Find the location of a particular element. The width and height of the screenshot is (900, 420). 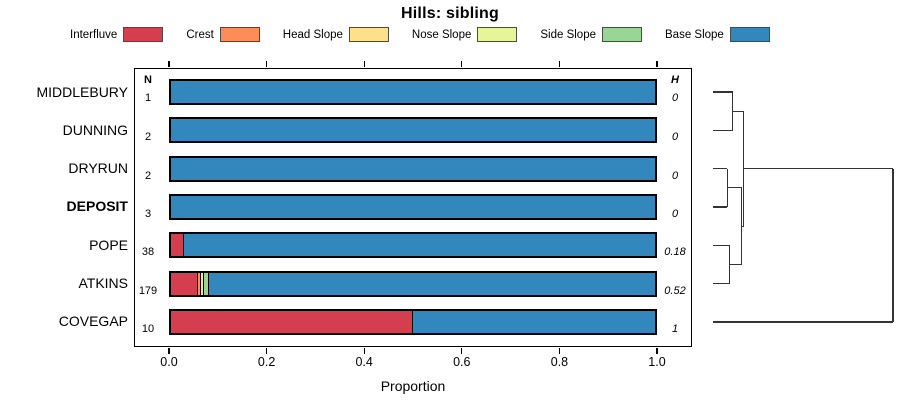

axis-tick-label: 0.6 is located at coordinates (462, 362).